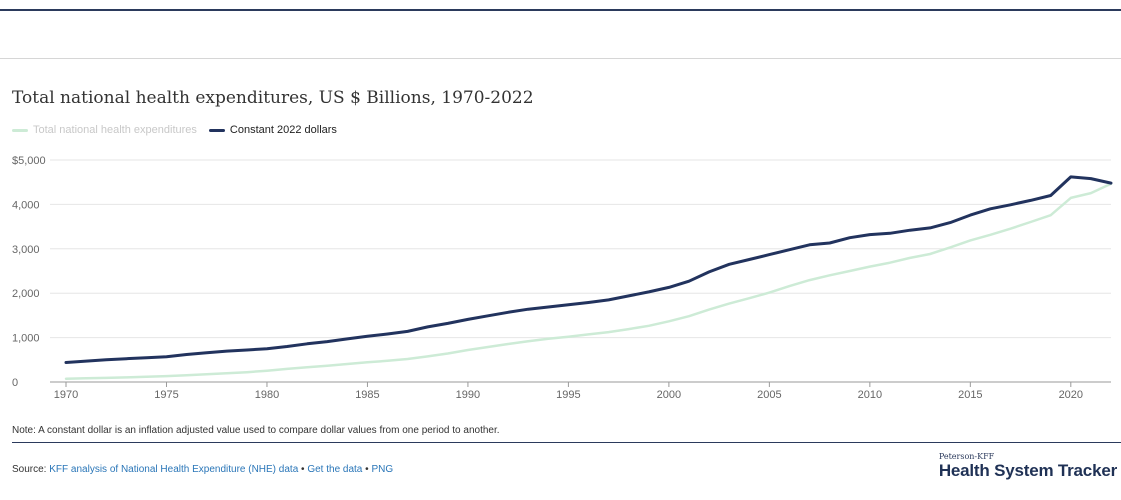 The image size is (1121, 500). I want to click on legend-swatch-total, so click(20, 130).